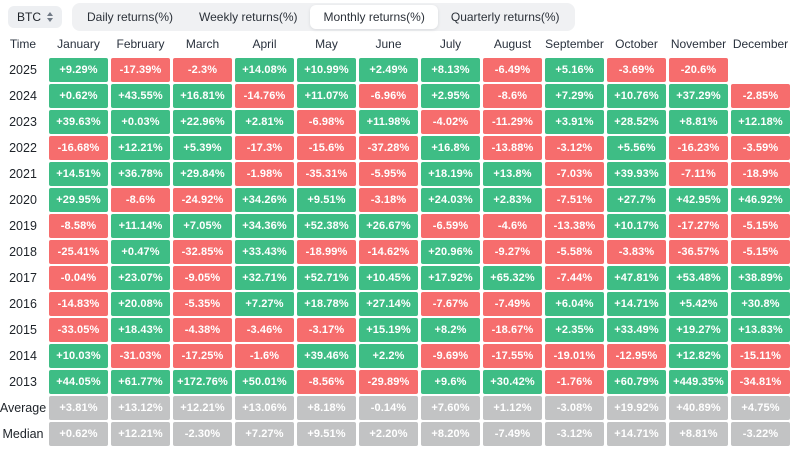  Describe the element at coordinates (388, 408) in the screenshot. I see `return-cell: -0.14%` at that location.